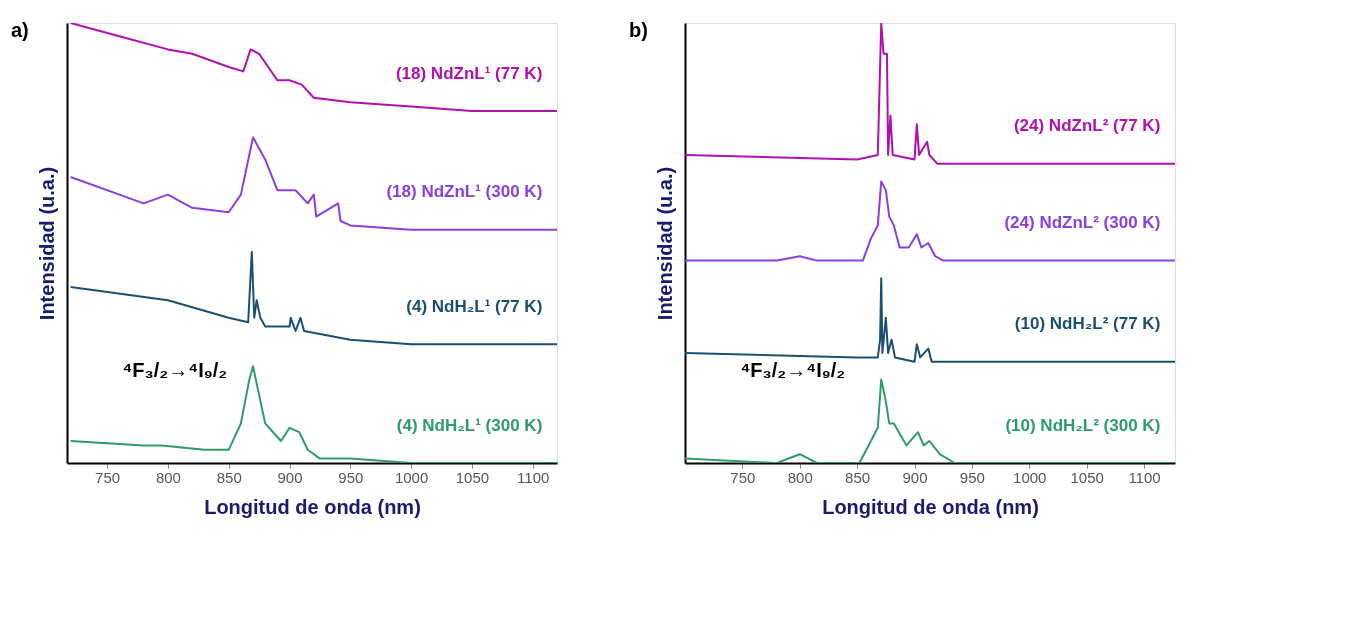 The height and width of the screenshot is (618, 1348). What do you see at coordinates (464, 192) in the screenshot?
I see `series-label: (18) NdZnL¹ (300 K)` at bounding box center [464, 192].